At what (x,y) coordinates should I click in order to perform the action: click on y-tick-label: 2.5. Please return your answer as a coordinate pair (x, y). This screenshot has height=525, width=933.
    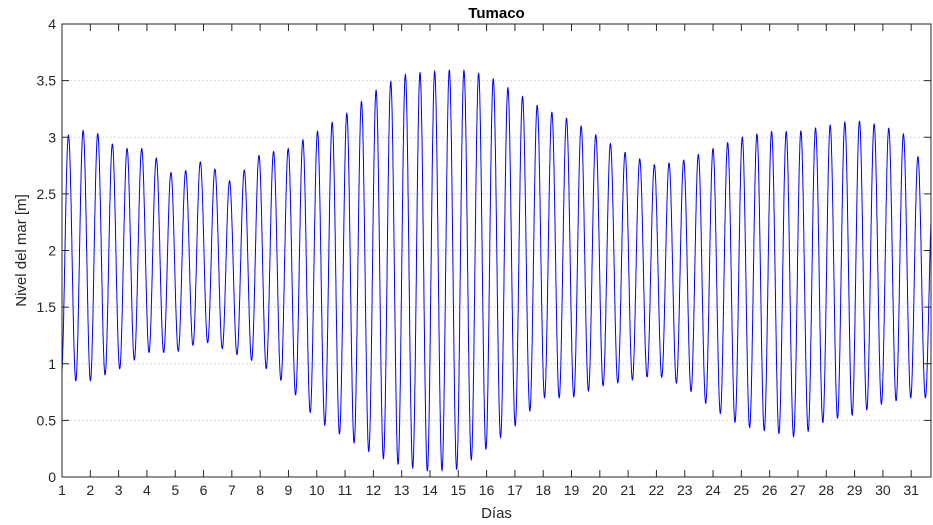
    Looking at the image, I should click on (47, 194).